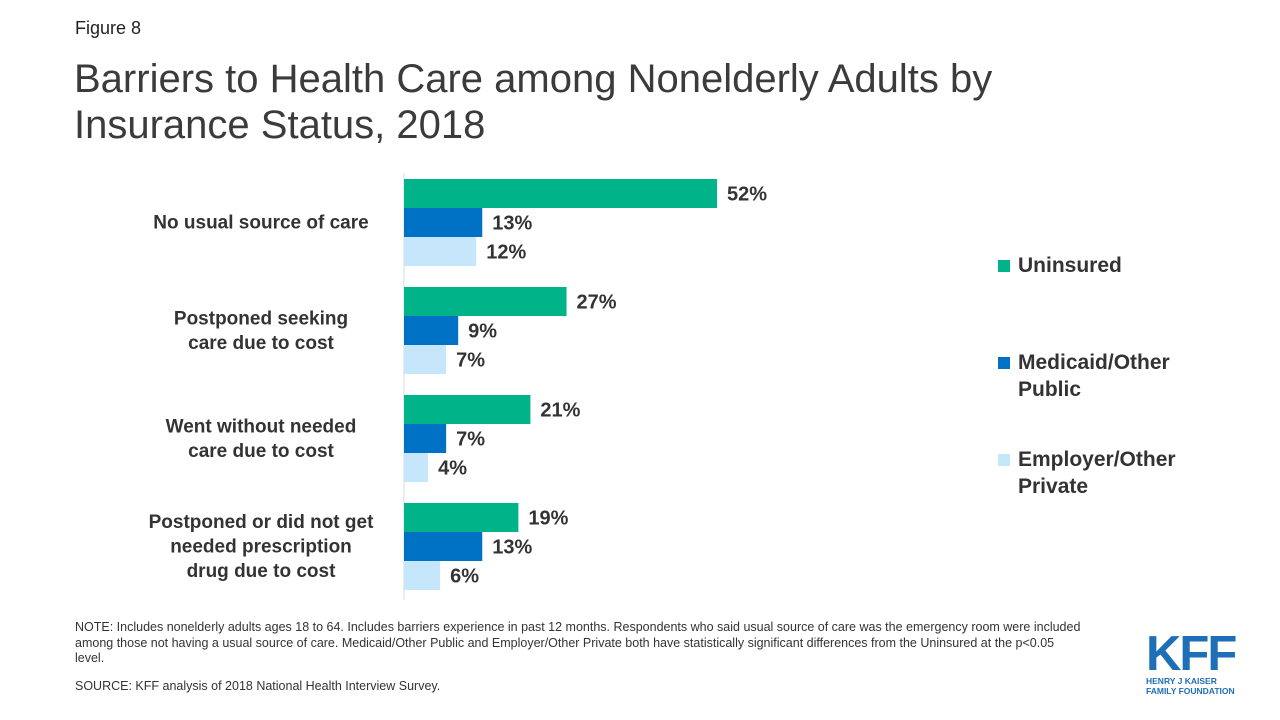  Describe the element at coordinates (108, 28) in the screenshot. I see `figure-label: Figure 8` at that location.